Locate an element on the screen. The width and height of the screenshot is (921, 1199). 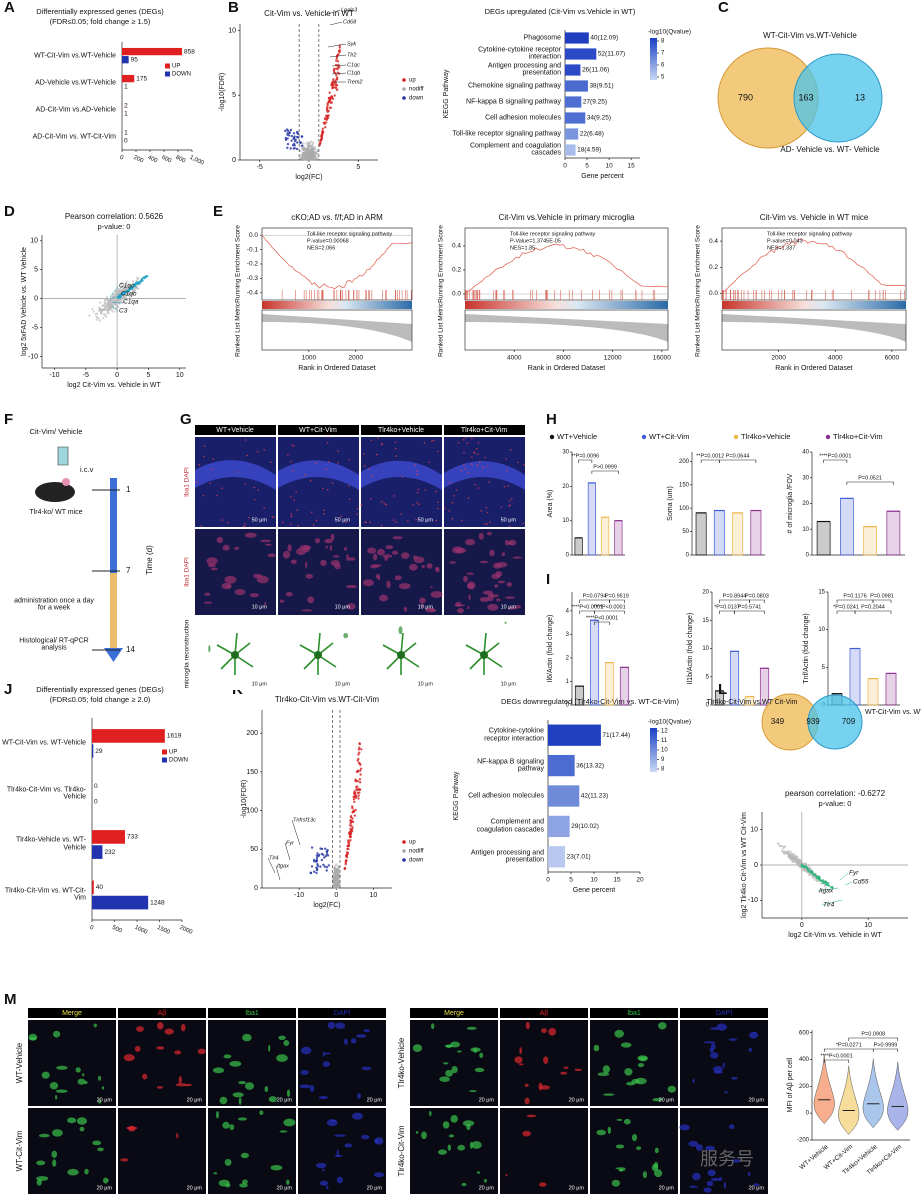
panel-letter: E is located at coordinates (218, 211).